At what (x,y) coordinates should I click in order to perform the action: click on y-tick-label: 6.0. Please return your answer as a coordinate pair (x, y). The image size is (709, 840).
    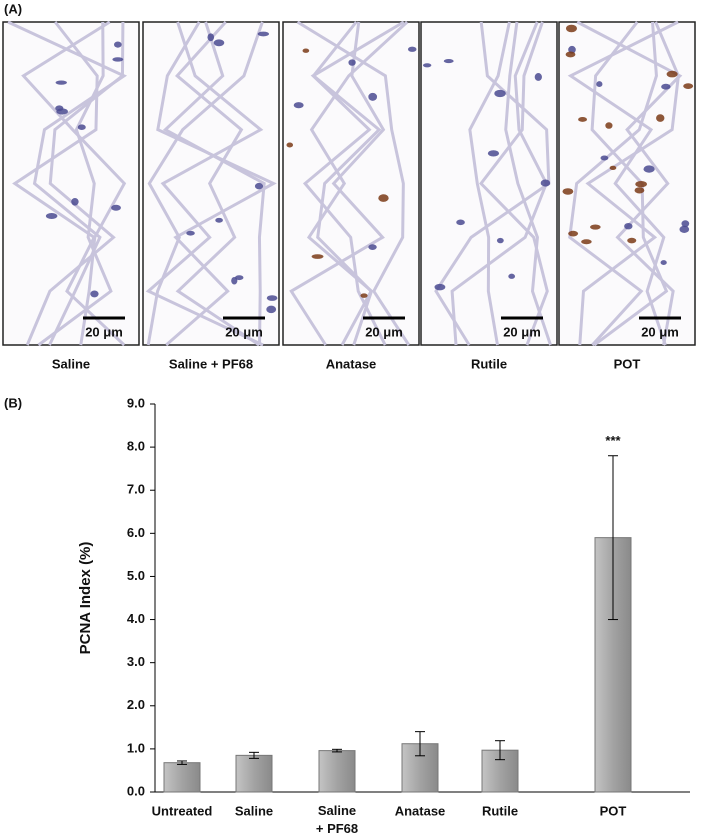
    Looking at the image, I should click on (136, 532).